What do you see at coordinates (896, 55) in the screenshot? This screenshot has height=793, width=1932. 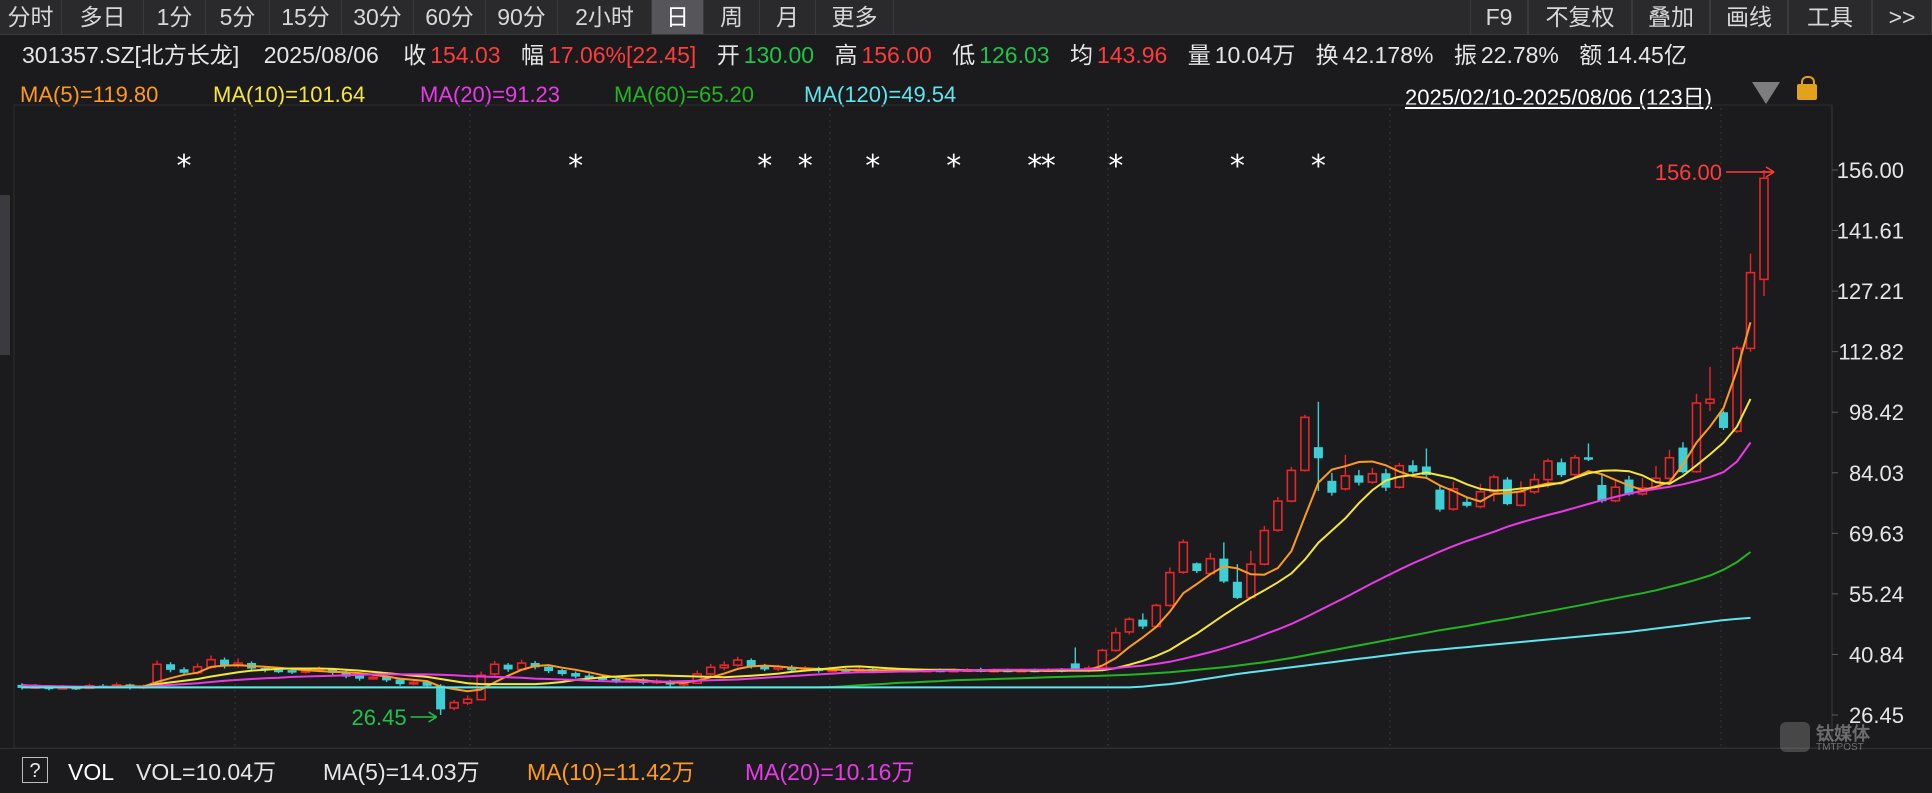 I see `high-value: 156.00` at bounding box center [896, 55].